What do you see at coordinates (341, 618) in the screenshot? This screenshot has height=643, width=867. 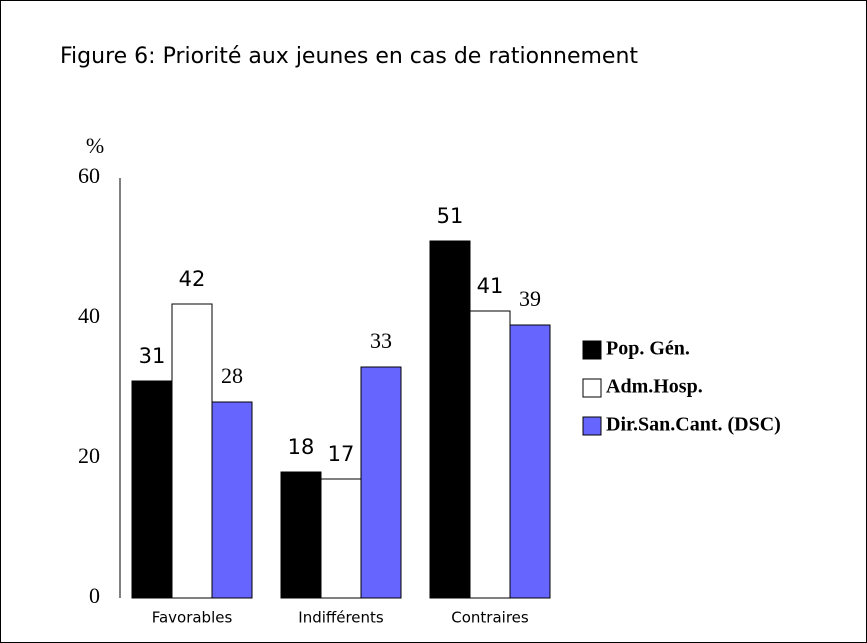 I see `x-tick-label: Indifférents` at bounding box center [341, 618].